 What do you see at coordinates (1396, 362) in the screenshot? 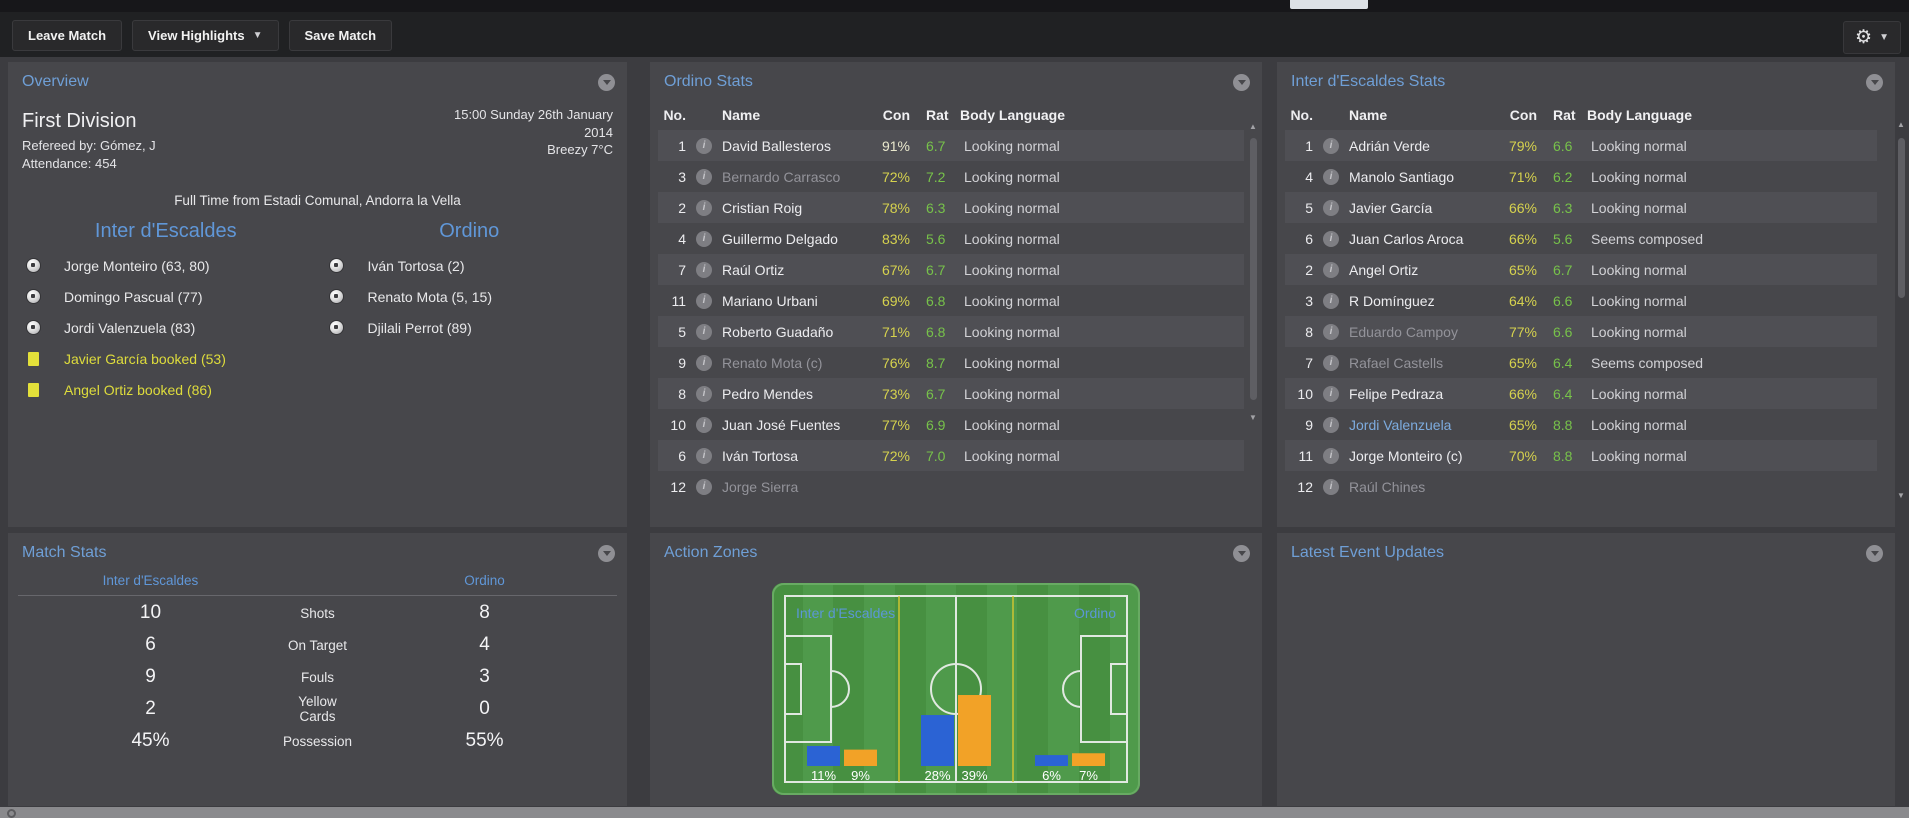
I see `player-name: Rafael Castells` at bounding box center [1396, 362].